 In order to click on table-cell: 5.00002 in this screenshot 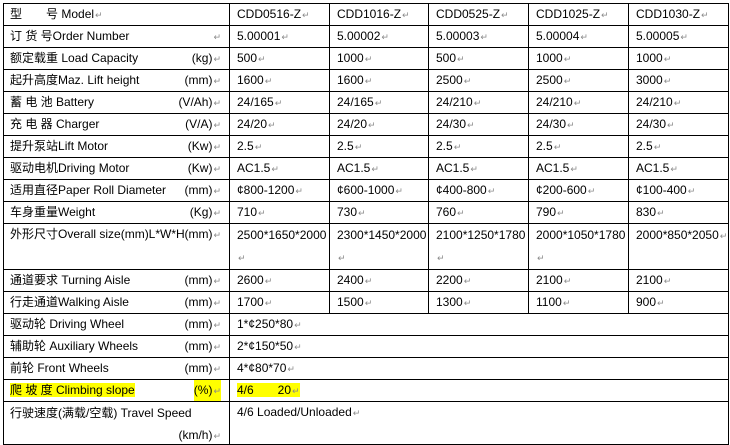, I will do `click(379, 36)`.